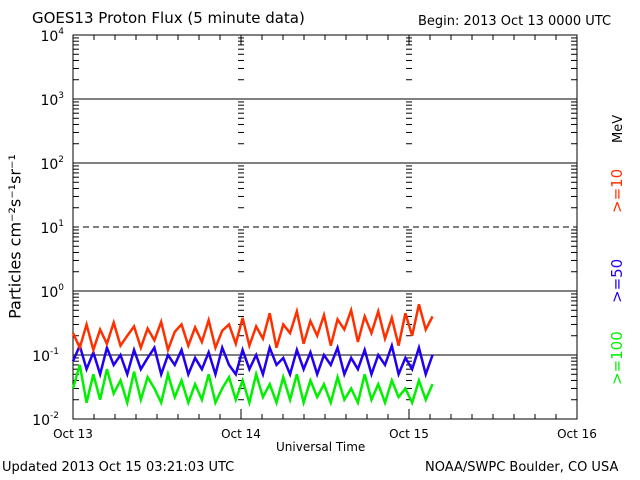 The image size is (640, 480). I want to click on y-tick-label: 10⁰, so click(52, 292).